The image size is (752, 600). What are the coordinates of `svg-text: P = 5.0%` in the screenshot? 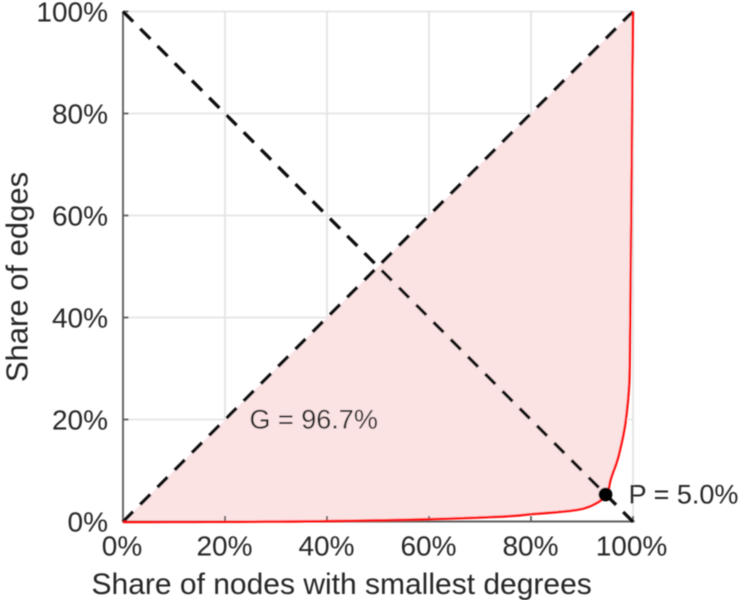 It's located at (684, 494).